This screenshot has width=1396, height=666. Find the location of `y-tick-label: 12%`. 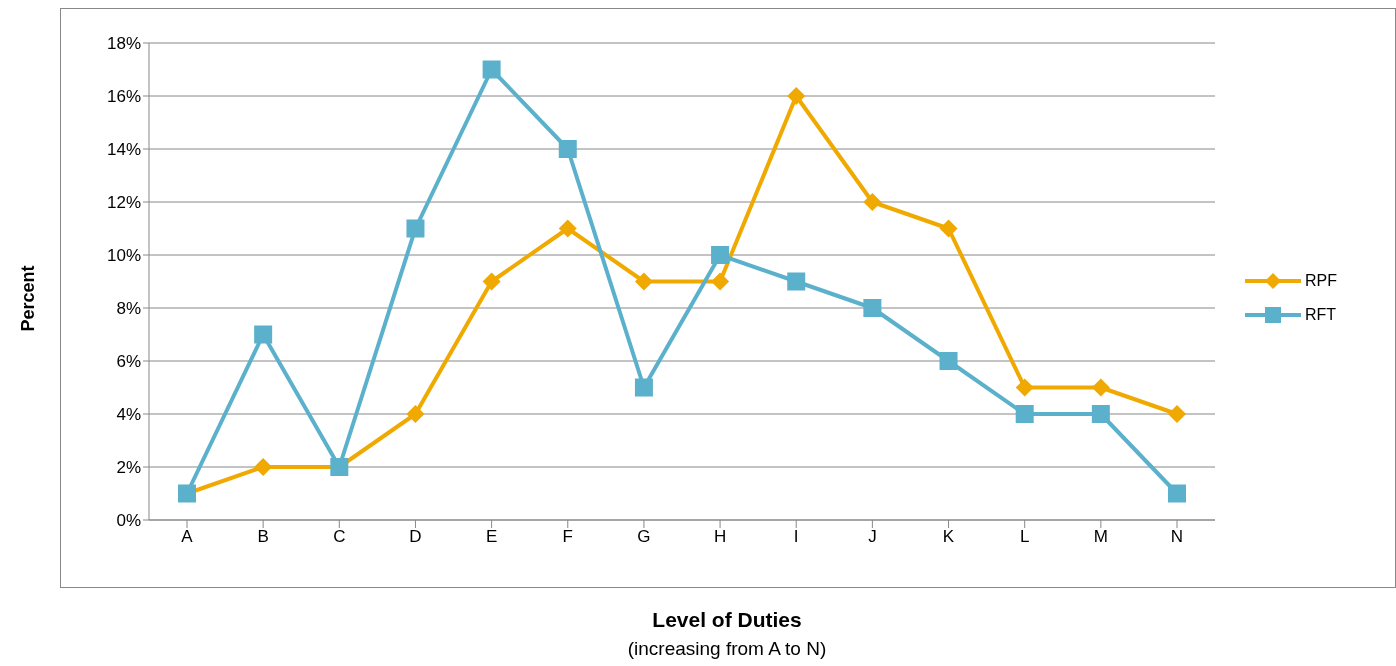

y-tick-label: 12% is located at coordinates (123, 203).